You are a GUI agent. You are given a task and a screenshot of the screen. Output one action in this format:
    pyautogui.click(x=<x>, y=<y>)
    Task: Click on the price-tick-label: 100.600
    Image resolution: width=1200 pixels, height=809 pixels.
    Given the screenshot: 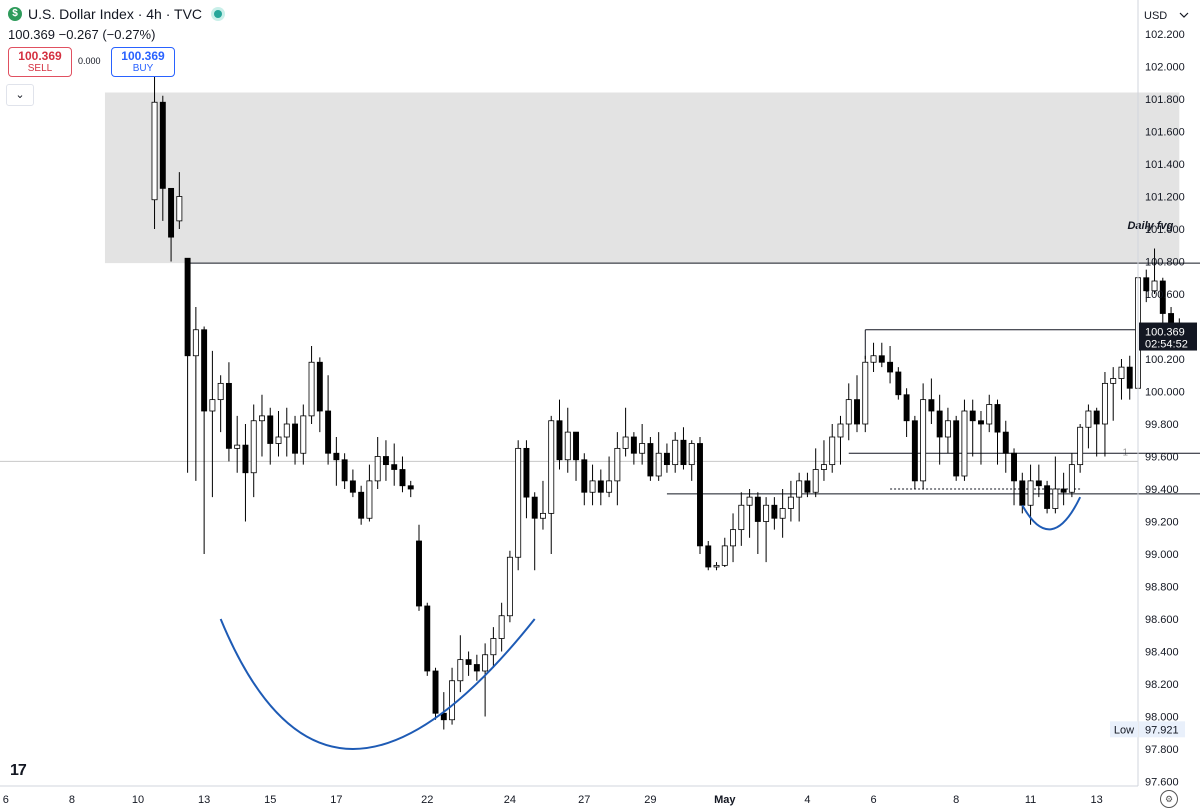 What is the action you would take?
    pyautogui.click(x=1165, y=295)
    